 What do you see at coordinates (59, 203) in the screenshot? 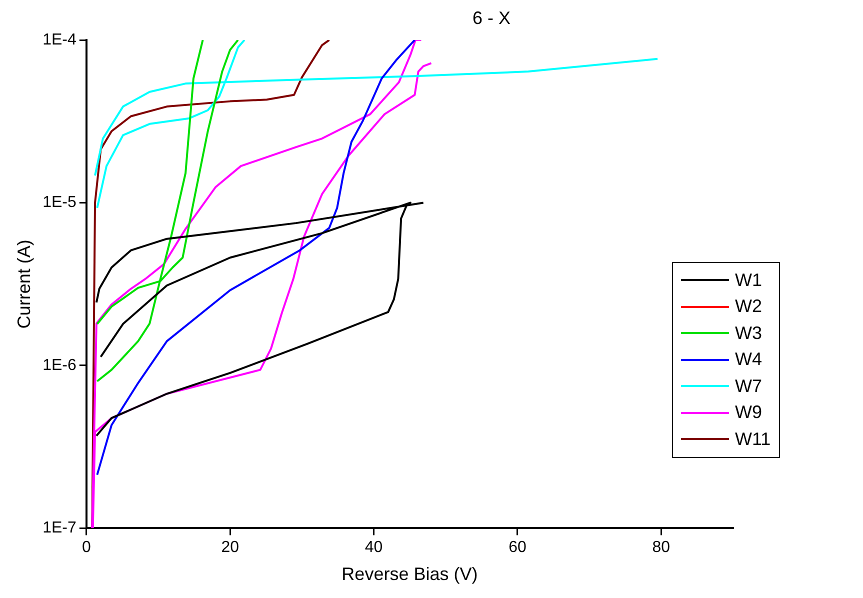
I see `y-tick-label: 1E-5` at bounding box center [59, 203].